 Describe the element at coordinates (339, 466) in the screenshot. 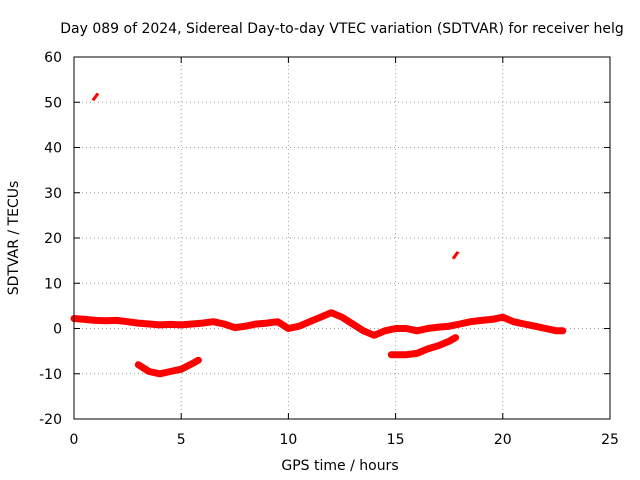

I see `x-axis-title: GPS time / hours` at that location.